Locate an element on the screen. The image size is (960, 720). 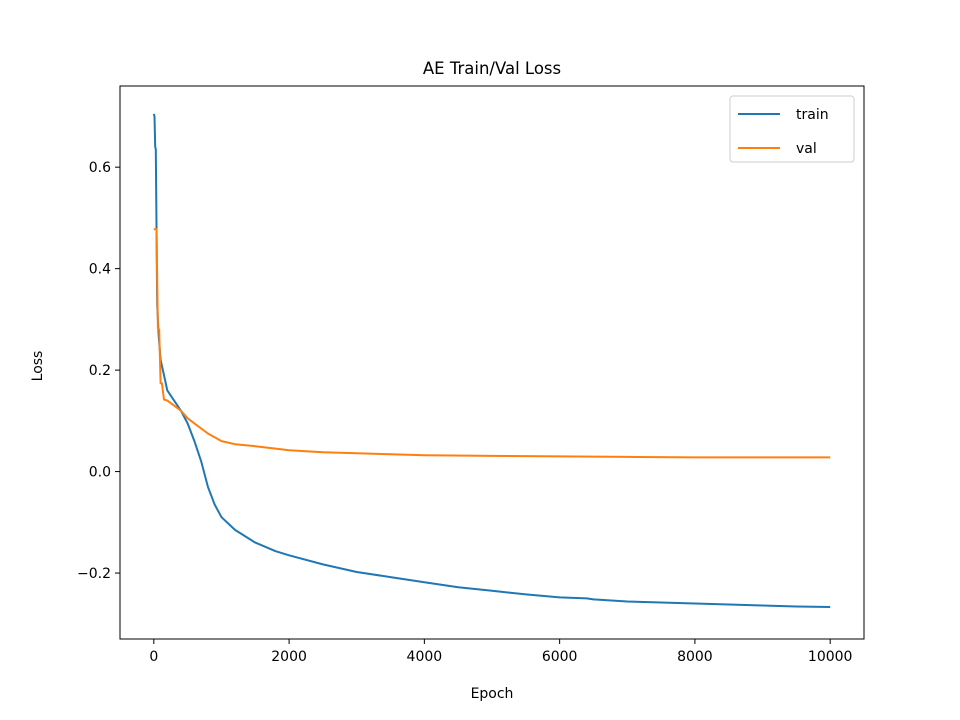
x-tick-label: 4000 is located at coordinates (425, 657).